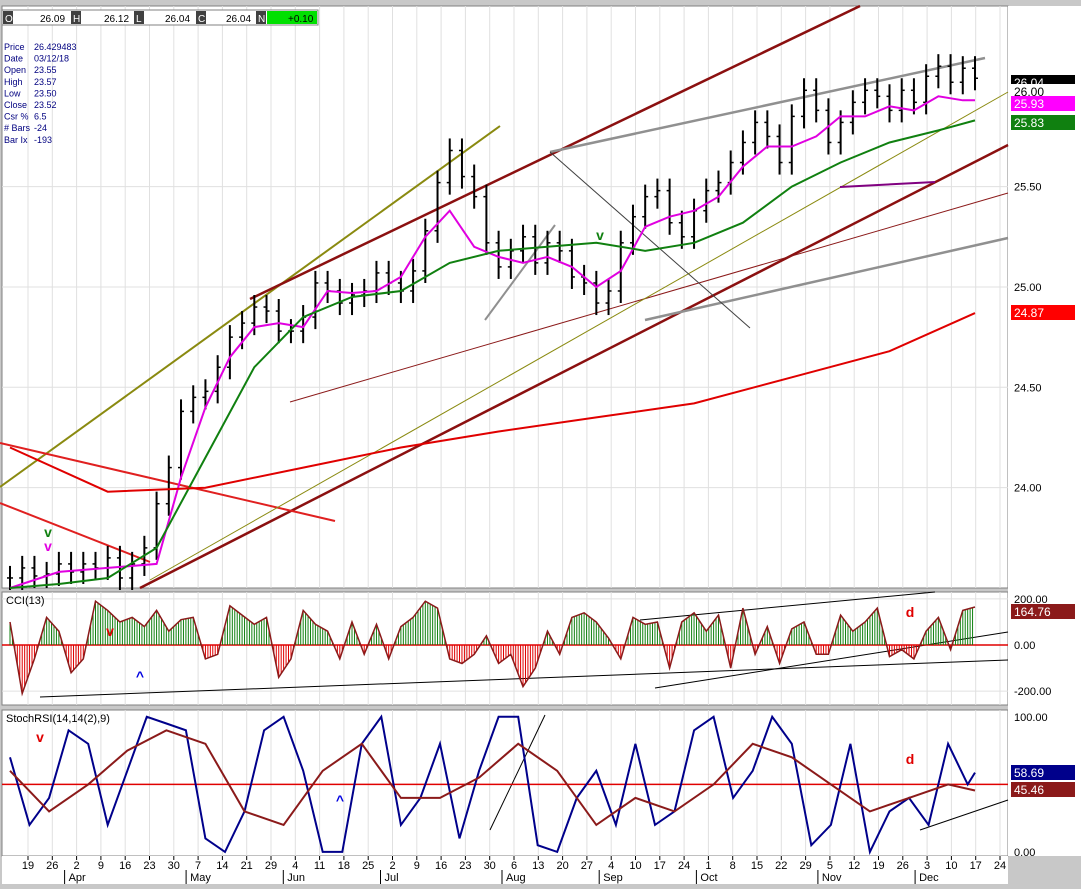 Image resolution: width=1081 pixels, height=889 pixels. I want to click on x-month-label: Oct, so click(708, 878).